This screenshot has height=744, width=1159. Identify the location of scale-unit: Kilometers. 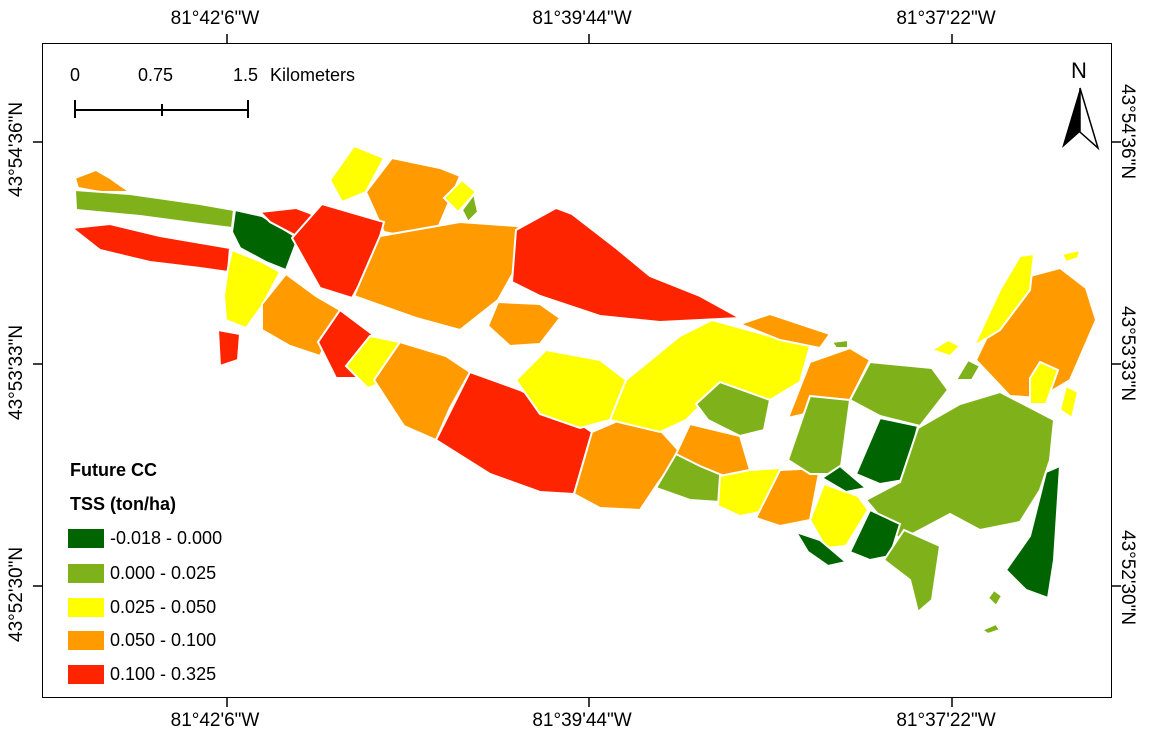
(313, 75).